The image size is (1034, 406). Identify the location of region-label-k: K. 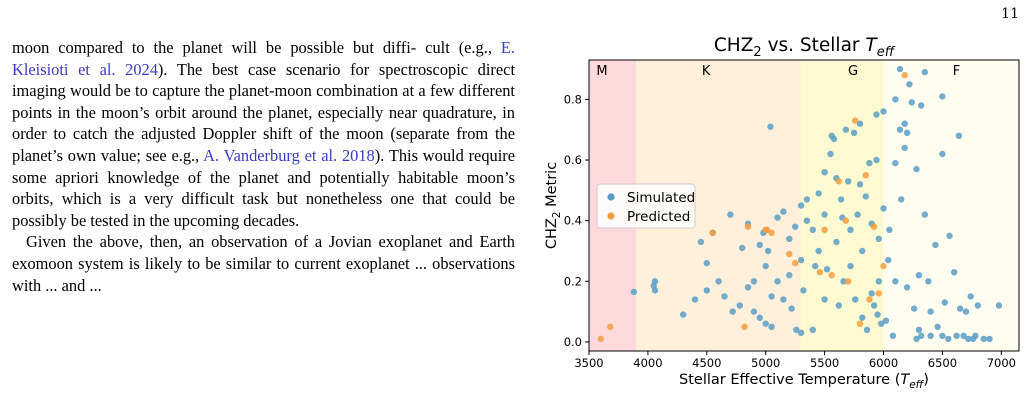
(706, 71).